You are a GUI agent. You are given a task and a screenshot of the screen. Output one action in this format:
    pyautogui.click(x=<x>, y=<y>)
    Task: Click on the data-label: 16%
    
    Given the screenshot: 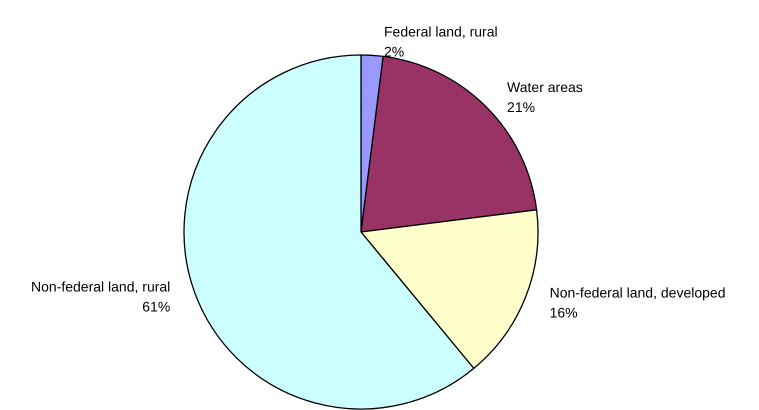 What is the action you would take?
    pyautogui.click(x=564, y=312)
    